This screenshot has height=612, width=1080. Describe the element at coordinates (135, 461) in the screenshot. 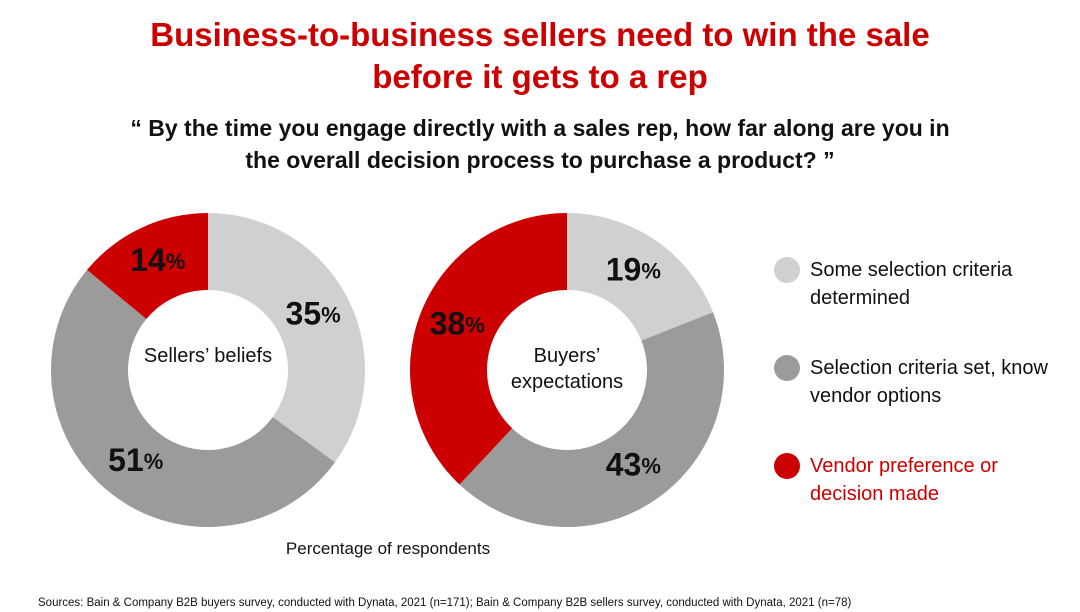

I see `value-label: 51%` at that location.